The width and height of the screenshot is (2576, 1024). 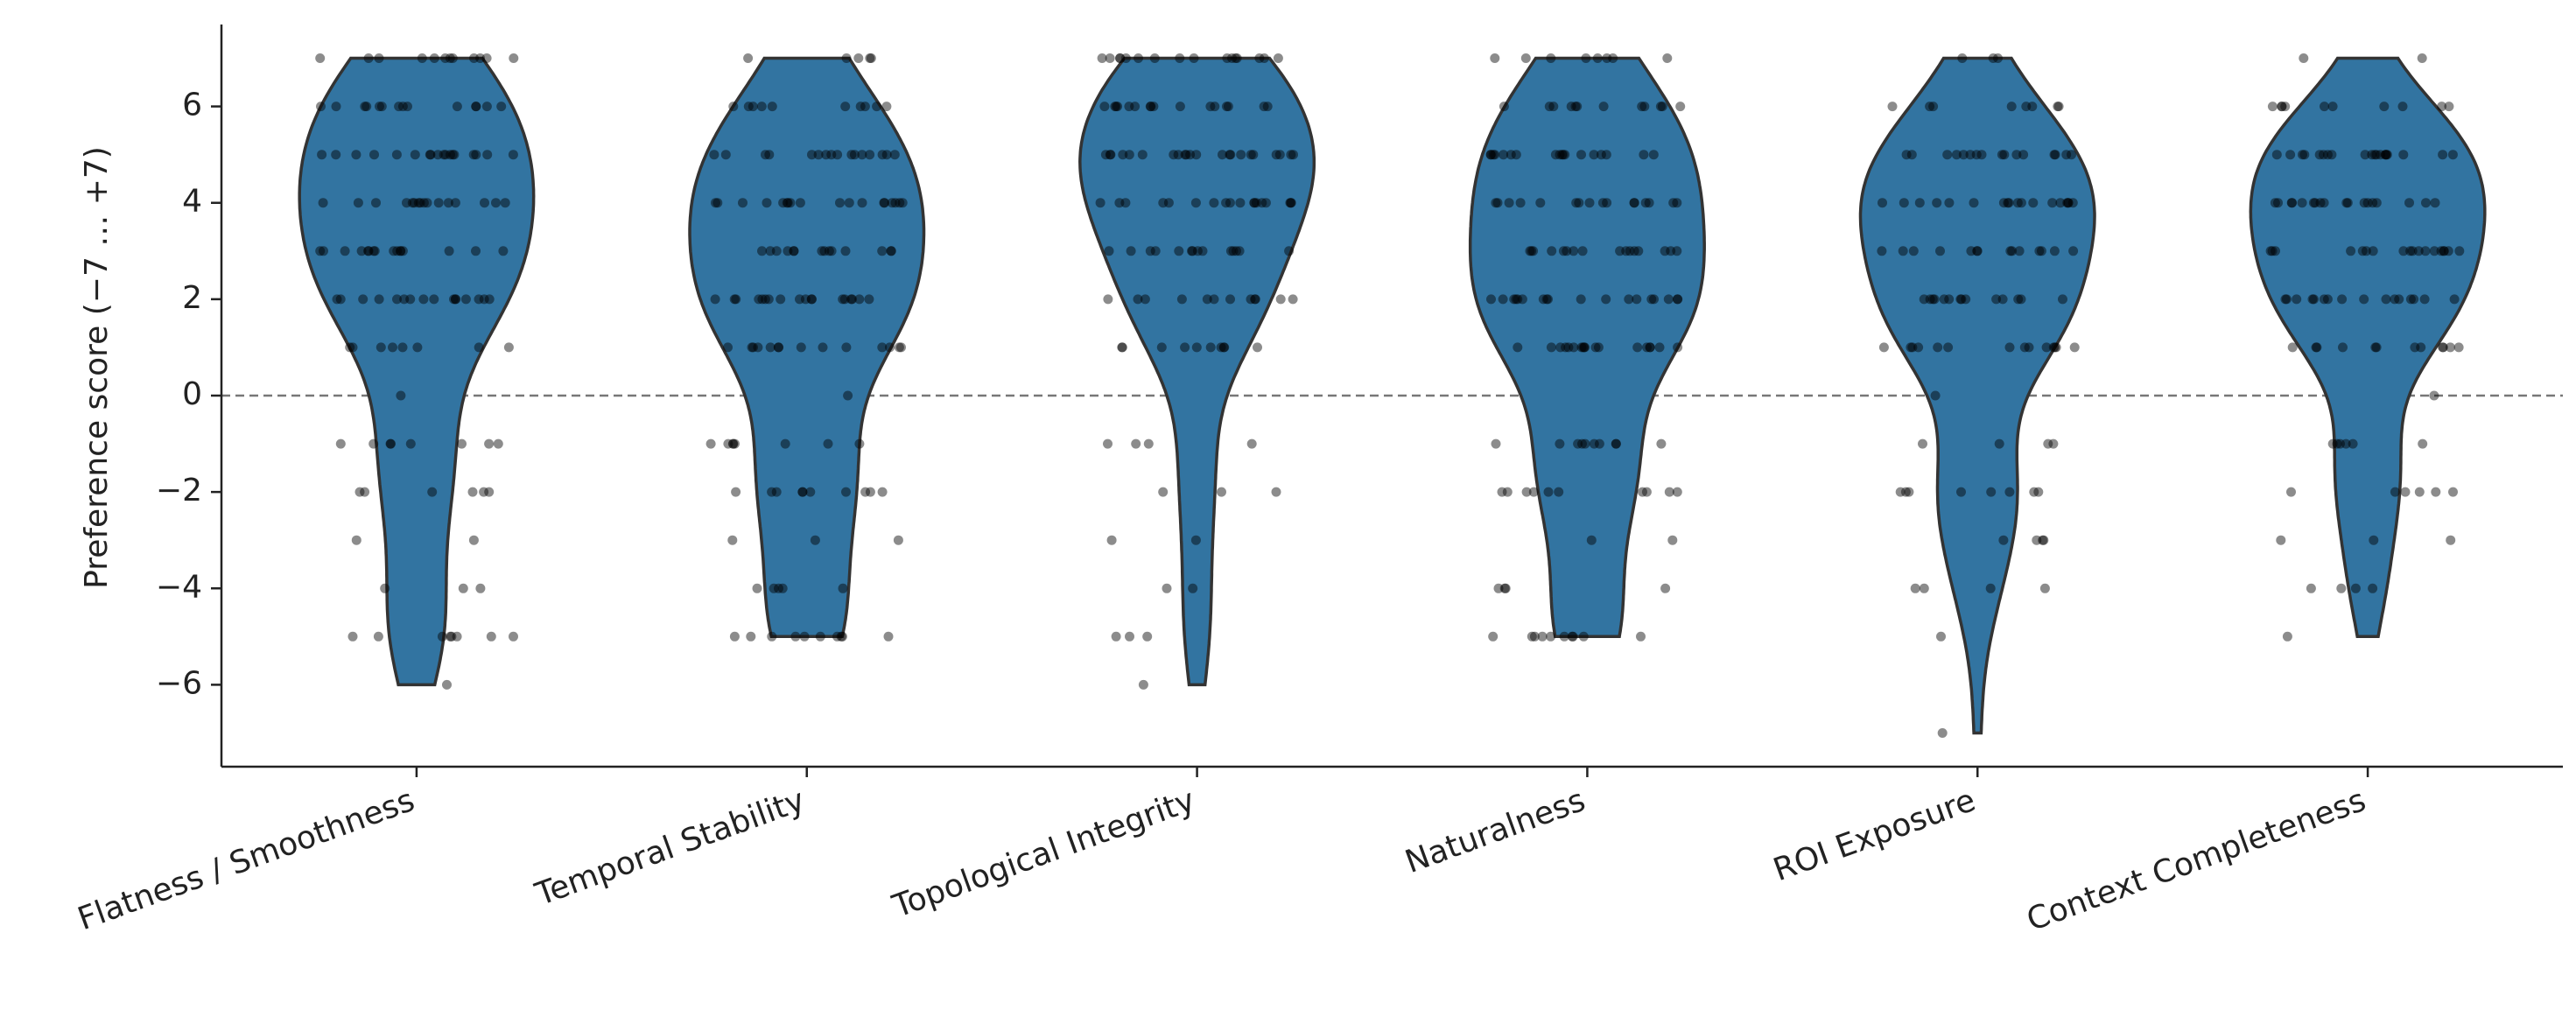 What do you see at coordinates (97, 367) in the screenshot?
I see `y-axis-label: Preference score (−7 … +7)` at bounding box center [97, 367].